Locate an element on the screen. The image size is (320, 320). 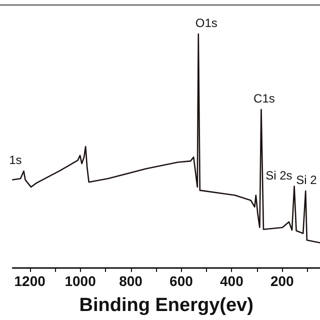
x-tick-label: 1200 is located at coordinates (30, 281).